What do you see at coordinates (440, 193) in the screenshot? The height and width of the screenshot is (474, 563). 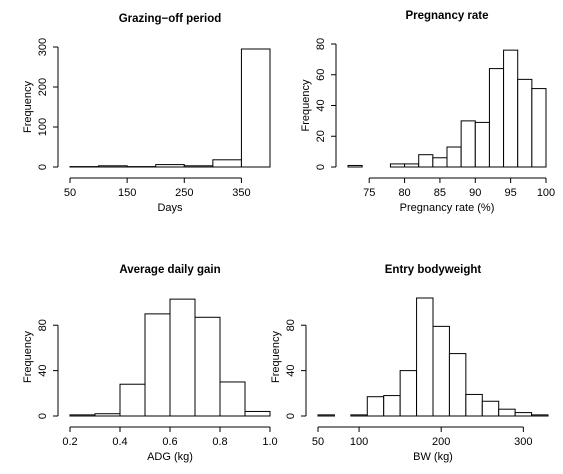 I see `x-tick-label: 85` at bounding box center [440, 193].